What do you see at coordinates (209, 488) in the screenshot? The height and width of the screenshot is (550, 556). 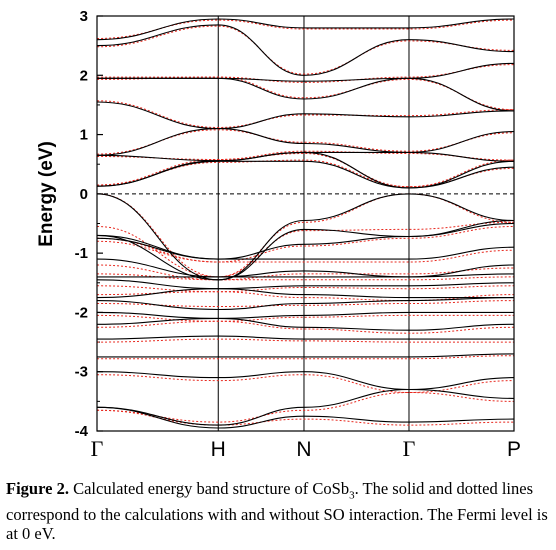 I see `caption-text-start: Calculated energy band structure of CoSb` at bounding box center [209, 488].